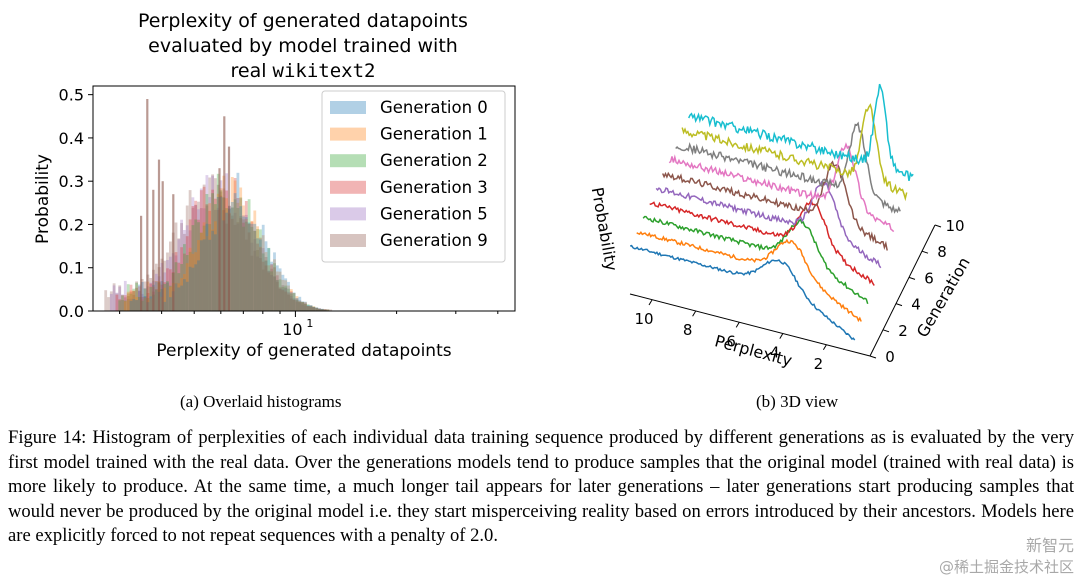 Image resolution: width=1080 pixels, height=587 pixels. Describe the element at coordinates (942, 252) in the screenshot. I see `generation-tick-label: 8` at that location.